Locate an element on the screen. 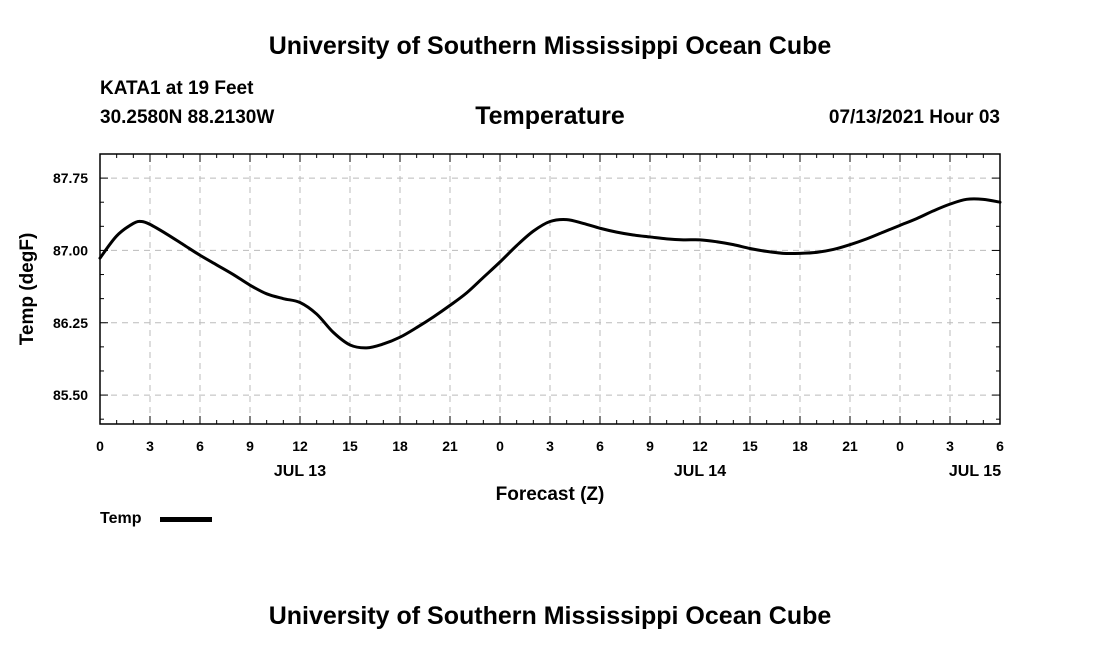 The height and width of the screenshot is (650, 1100). x-axis-title: Forecast (Z) is located at coordinates (550, 494).